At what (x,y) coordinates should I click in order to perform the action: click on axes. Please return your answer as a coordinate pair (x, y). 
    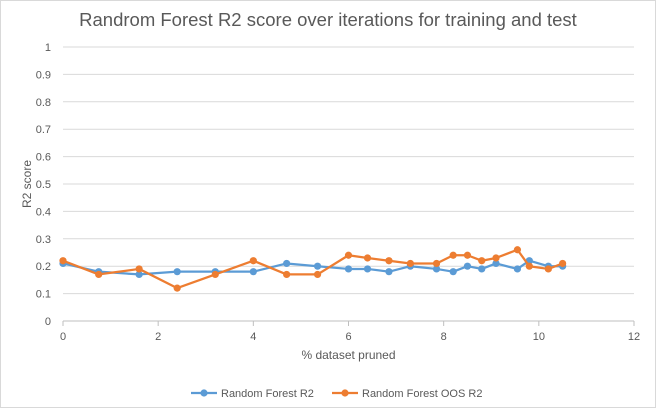
    Looking at the image, I should click on (348, 323).